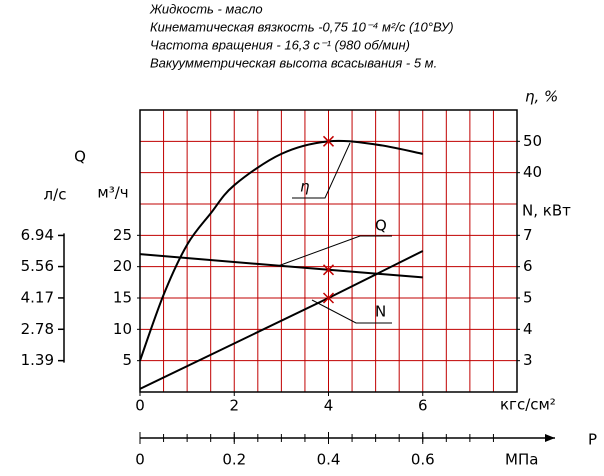 Image resolution: width=604 pixels, height=476 pixels. Describe the element at coordinates (55, 195) in the screenshot. I see `y-ls-label: л/с` at that location.